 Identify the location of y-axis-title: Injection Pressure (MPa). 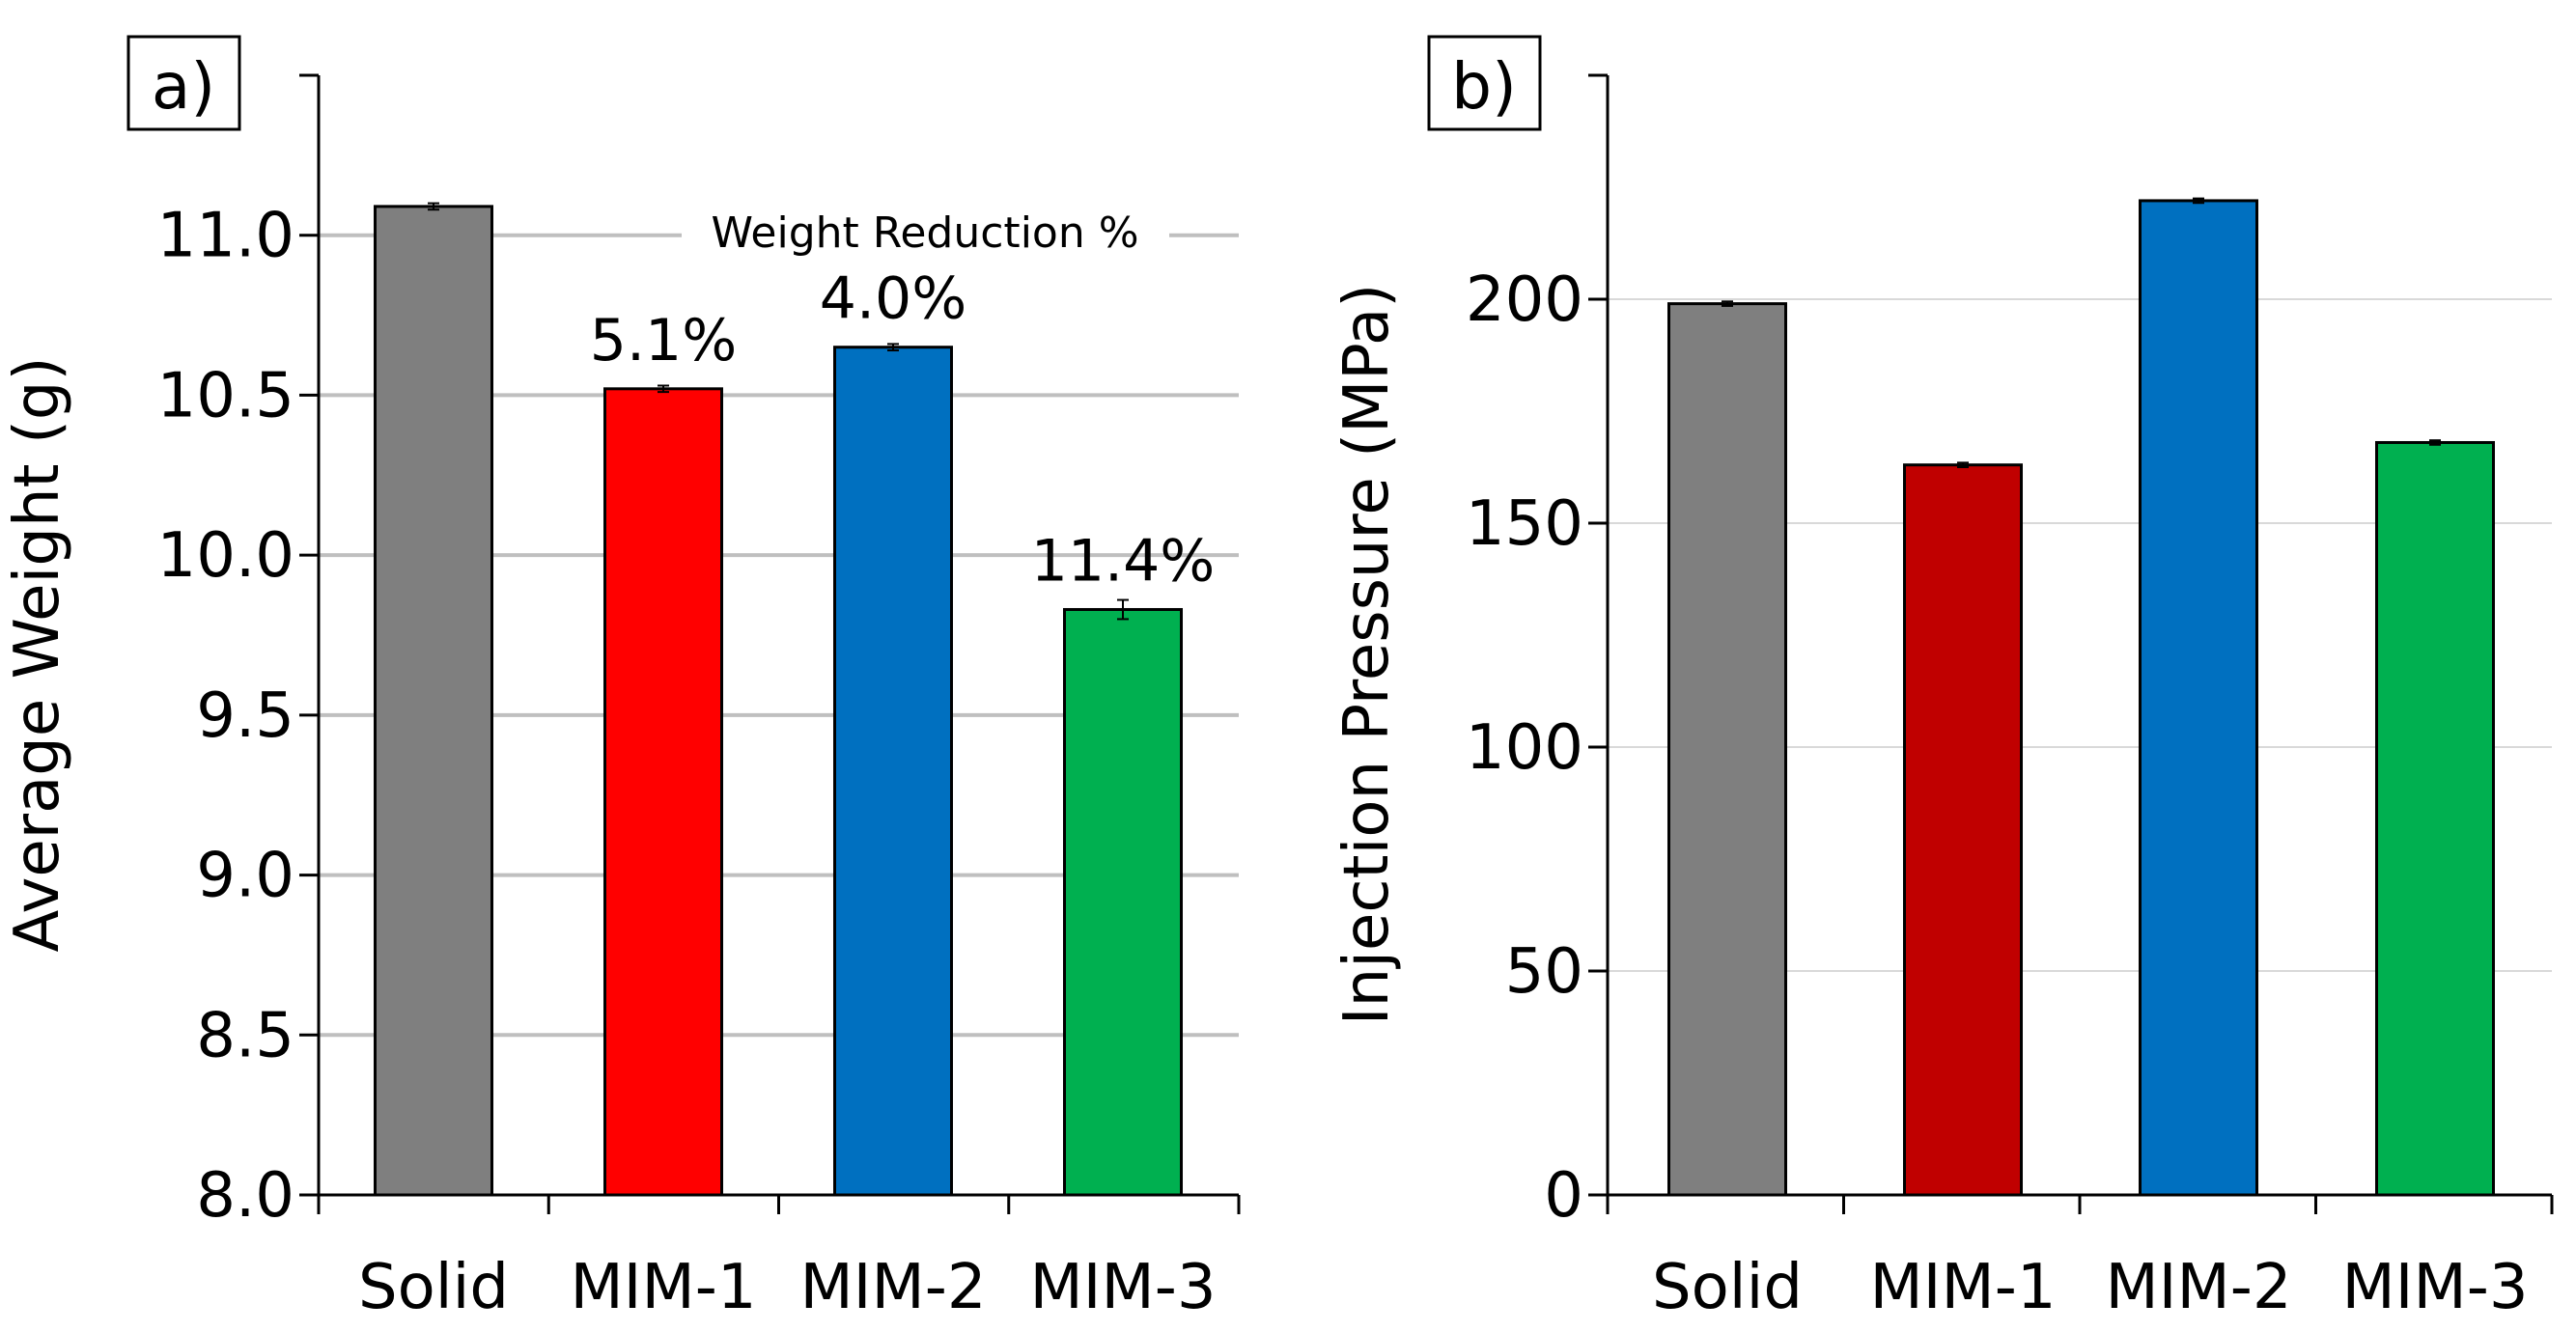
(1367, 654).